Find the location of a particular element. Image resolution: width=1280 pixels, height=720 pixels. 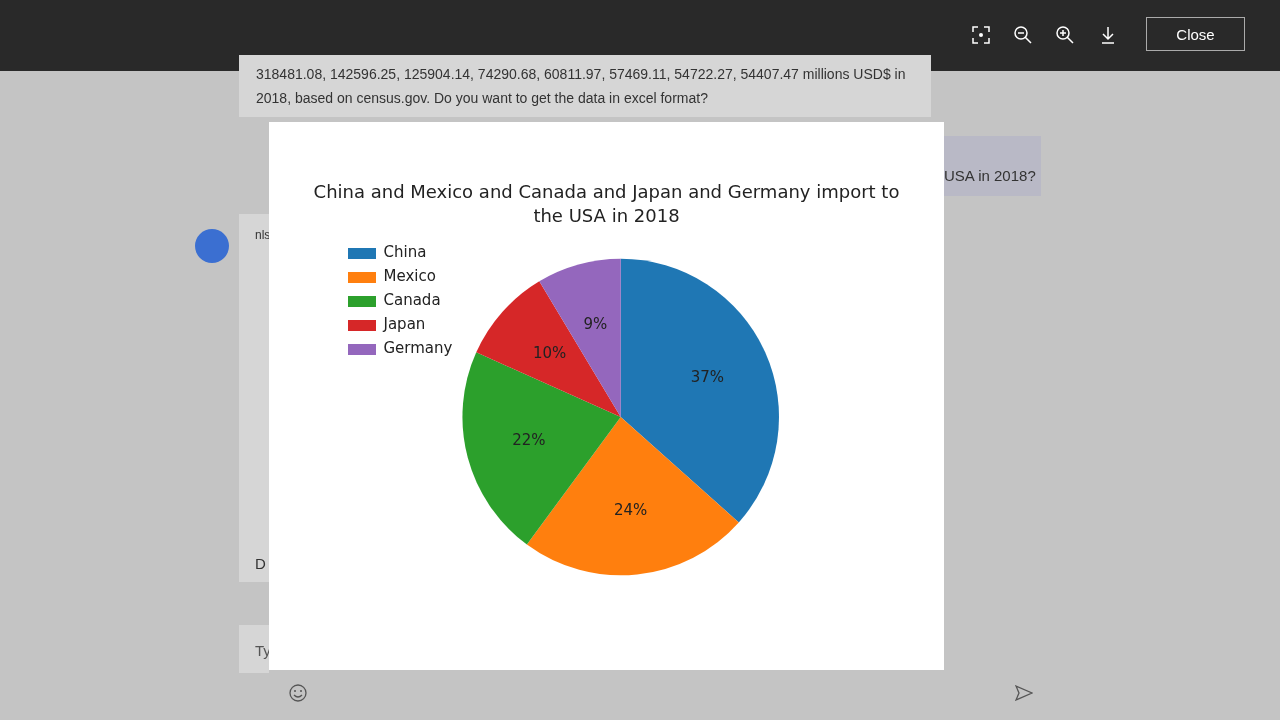

chart-title: China and Mexico and Canada and Japan and Germany import to the USA in 2018 is located at coordinates (606, 204).